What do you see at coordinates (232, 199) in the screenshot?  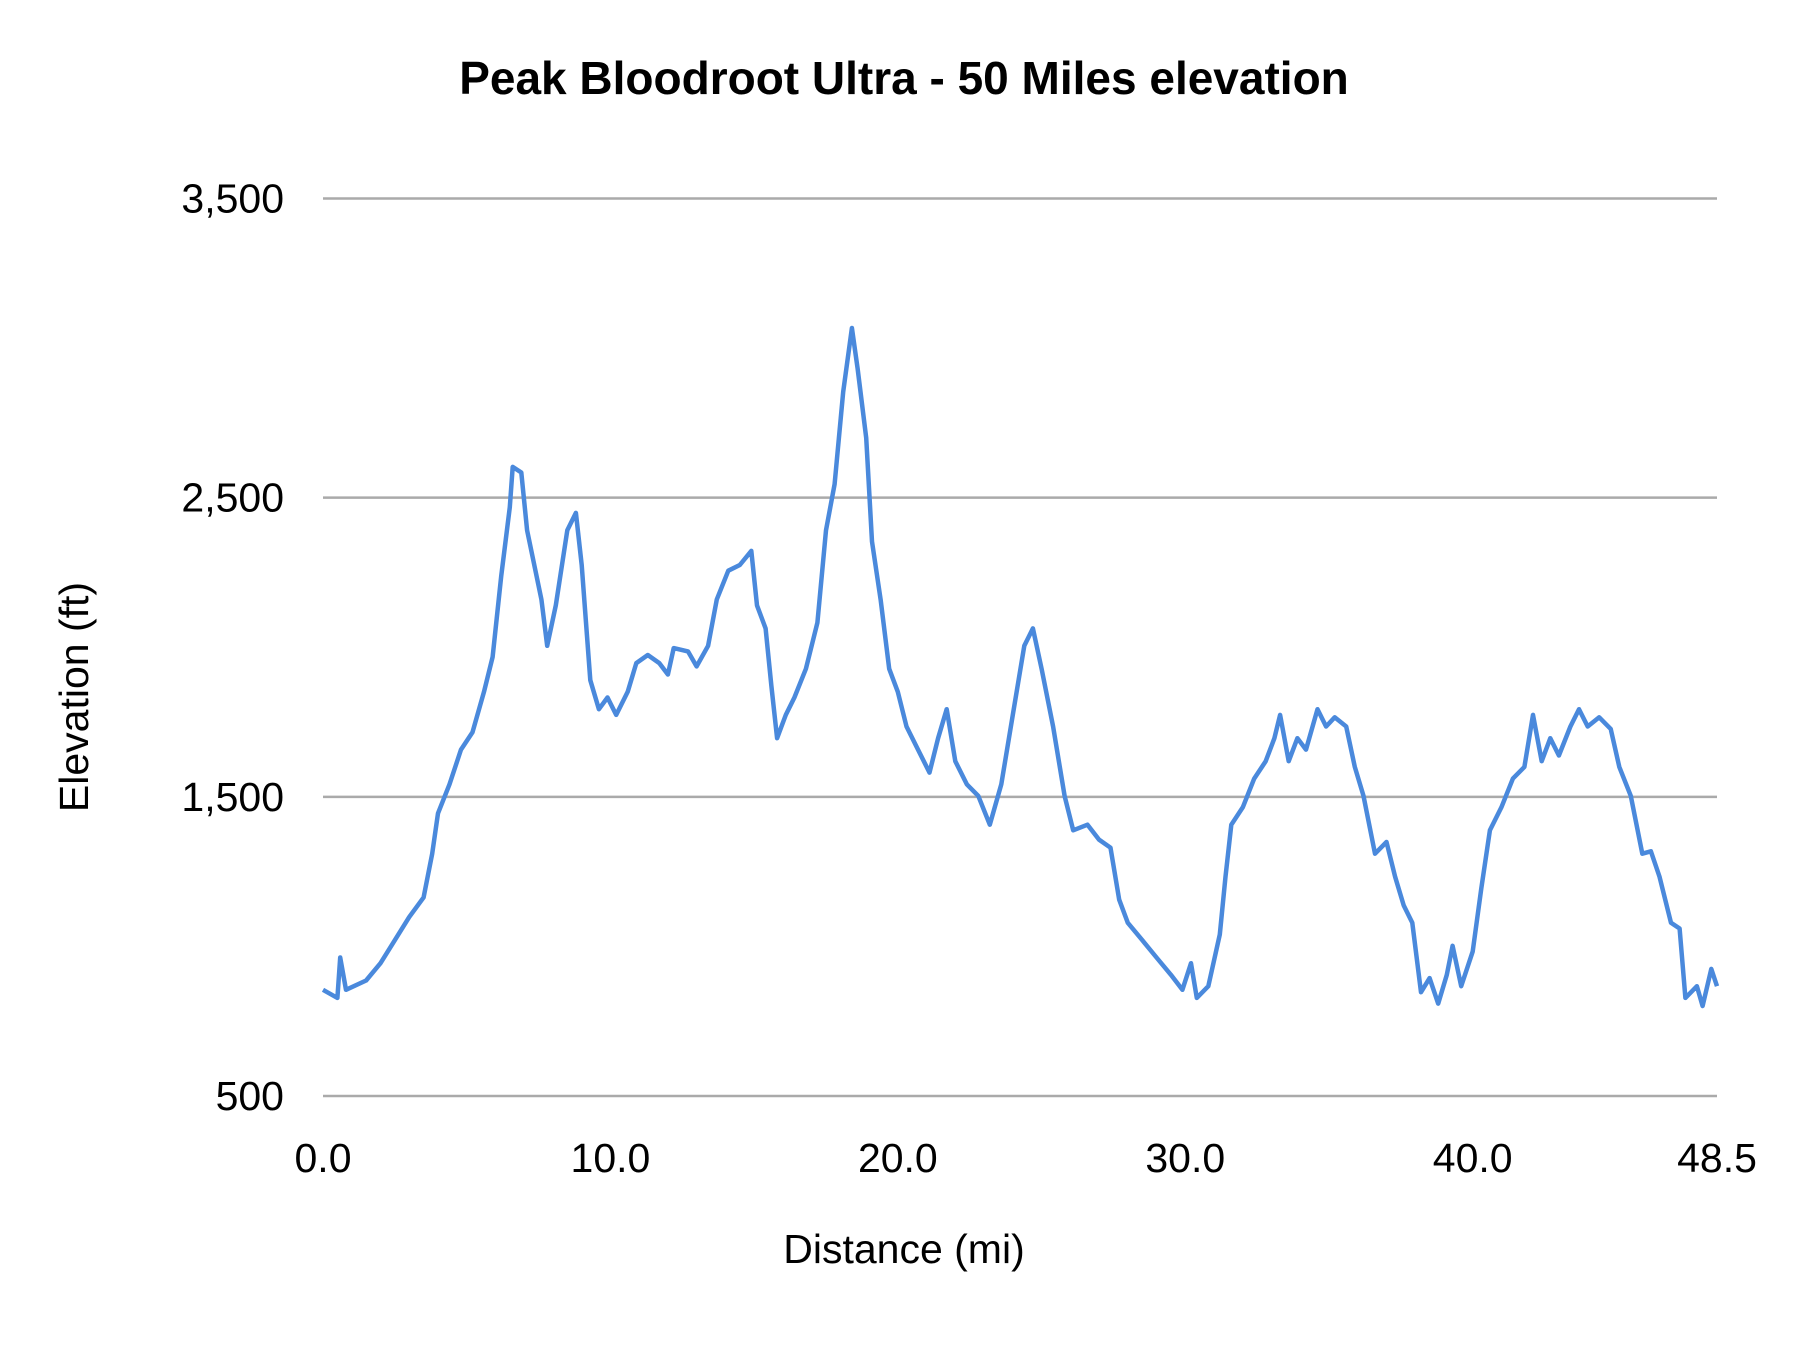 I see `y-tick-label: 3,500` at bounding box center [232, 199].